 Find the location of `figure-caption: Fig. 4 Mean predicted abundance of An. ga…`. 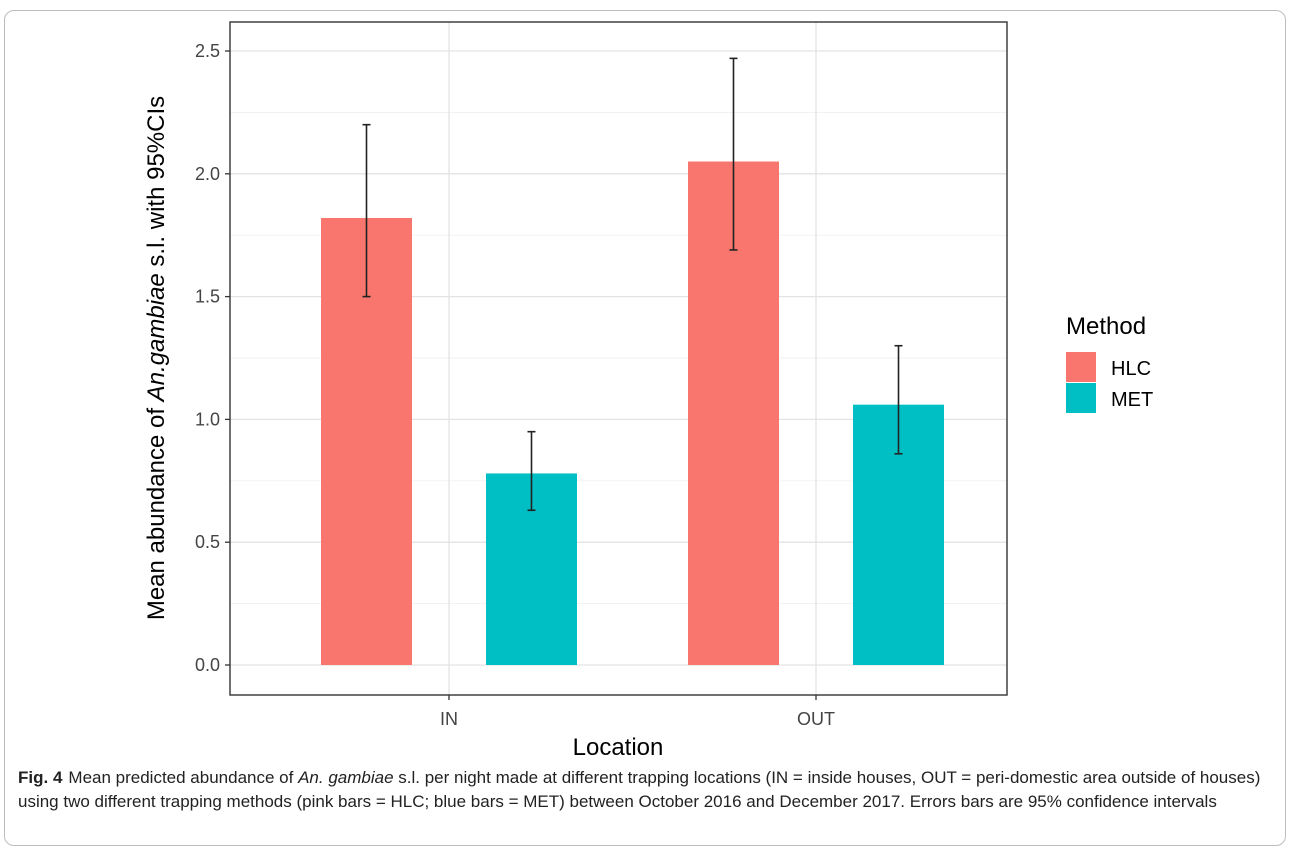

figure-caption: Fig. 4 Mean predicted abundance of An. ga… is located at coordinates (643, 790).